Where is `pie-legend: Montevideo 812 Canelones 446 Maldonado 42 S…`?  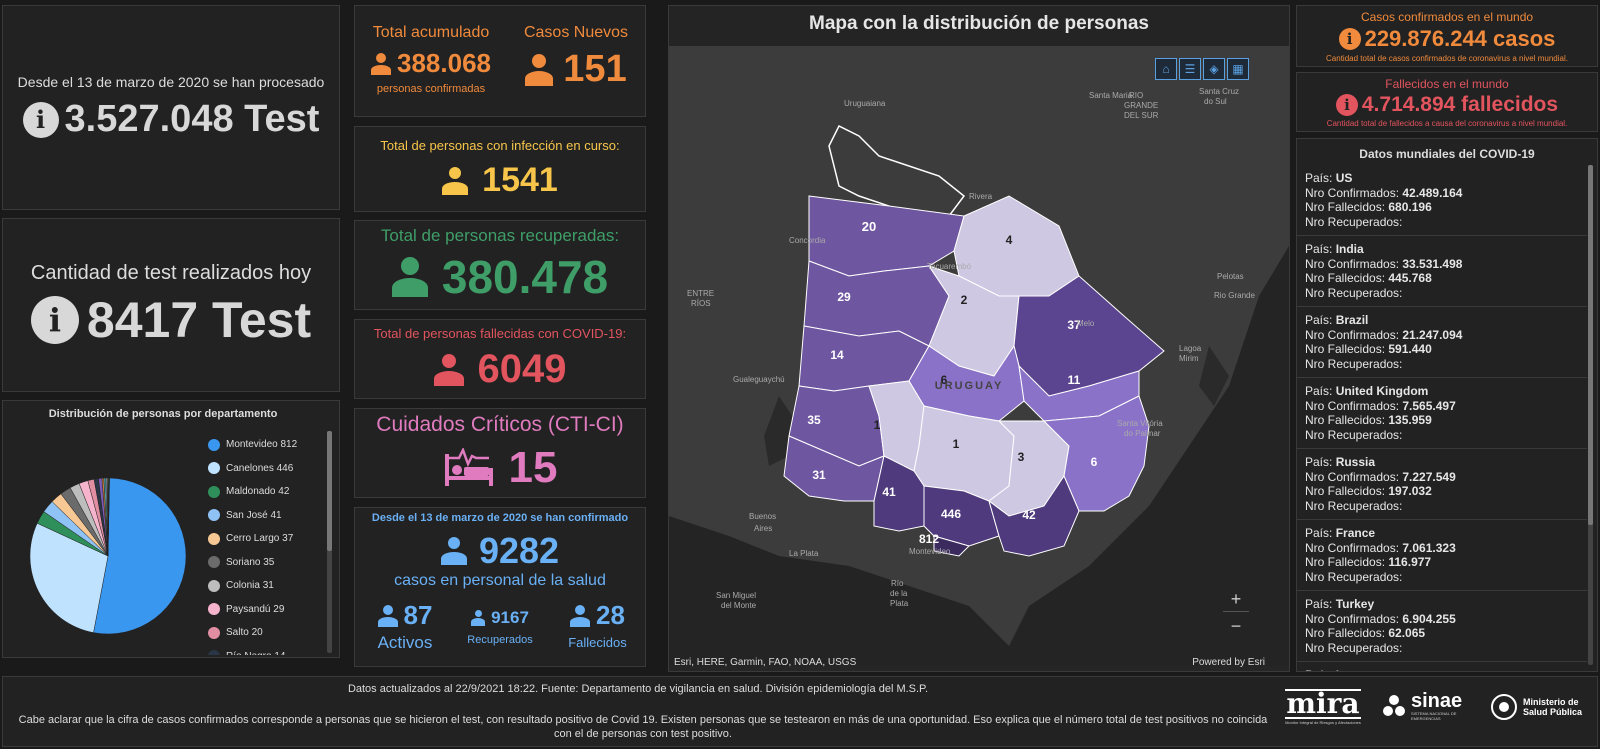
pie-legend: Montevideo 812 Canelones 446 Maldonado 42 S… is located at coordinates (267, 544).